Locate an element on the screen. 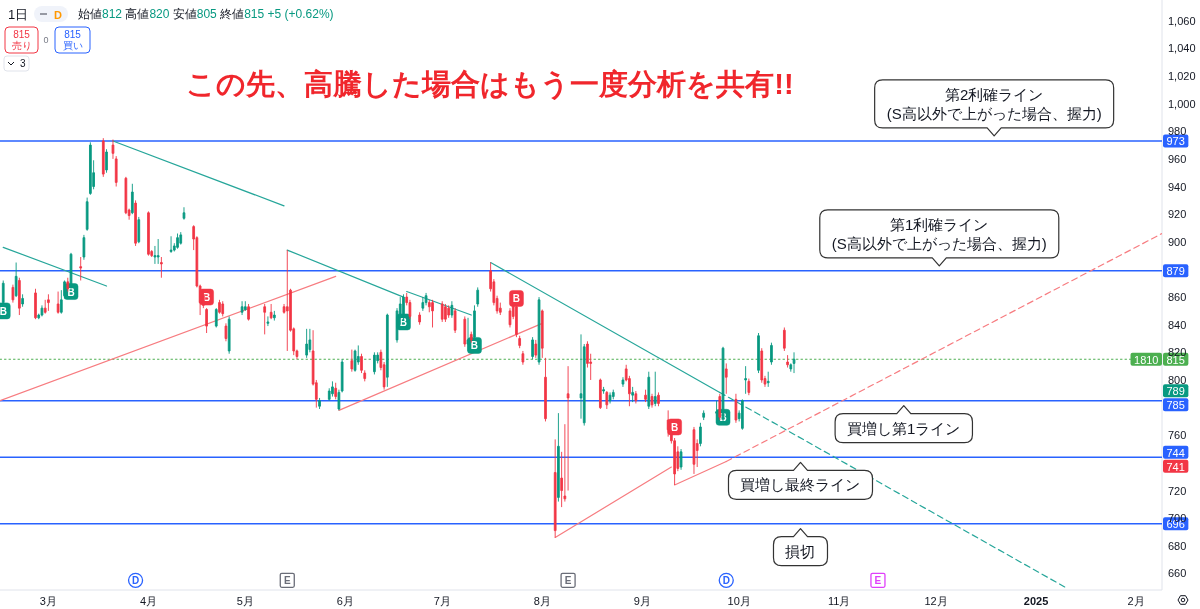 This screenshot has width=1200, height=609. annotation: 815 買い is located at coordinates (72, 40).